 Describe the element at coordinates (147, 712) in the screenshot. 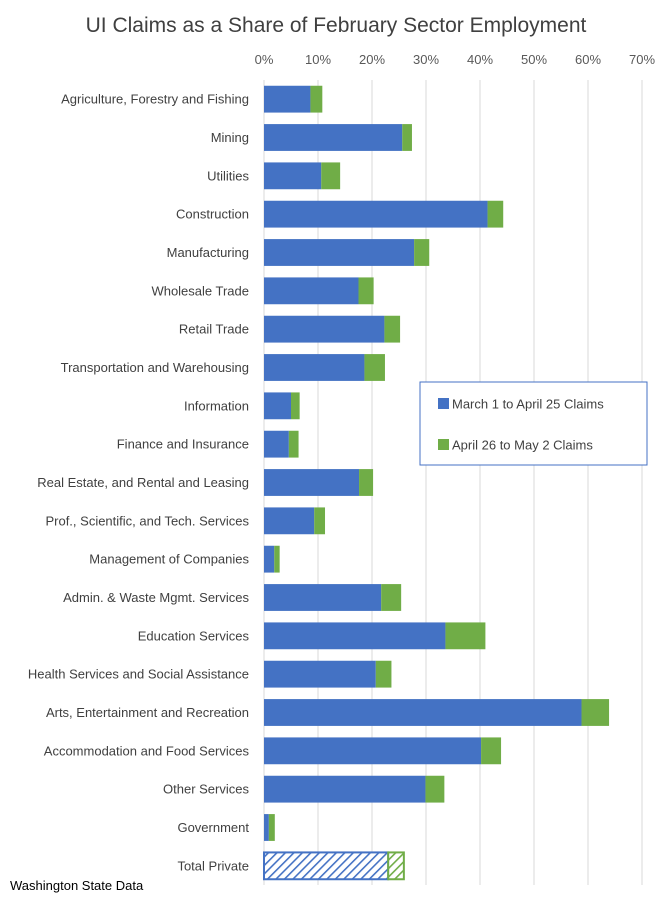

I see `category-label: Arts, Entertainment and Recreation` at that location.